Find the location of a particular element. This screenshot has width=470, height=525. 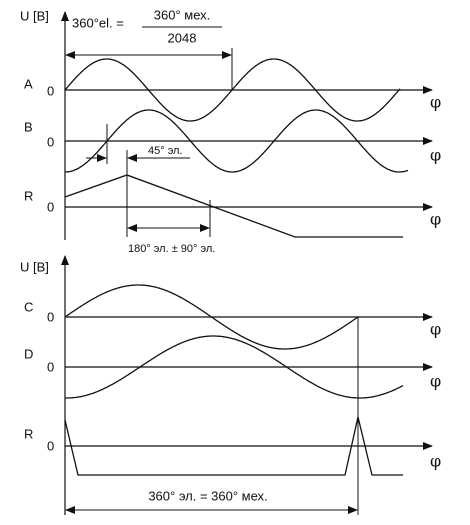

signal-c is located at coordinates (211, 317).